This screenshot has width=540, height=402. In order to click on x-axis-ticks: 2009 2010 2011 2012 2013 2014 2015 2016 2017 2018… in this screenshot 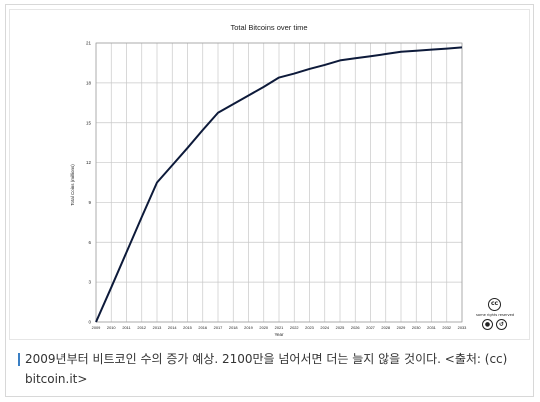, I will do `click(279, 327)`.